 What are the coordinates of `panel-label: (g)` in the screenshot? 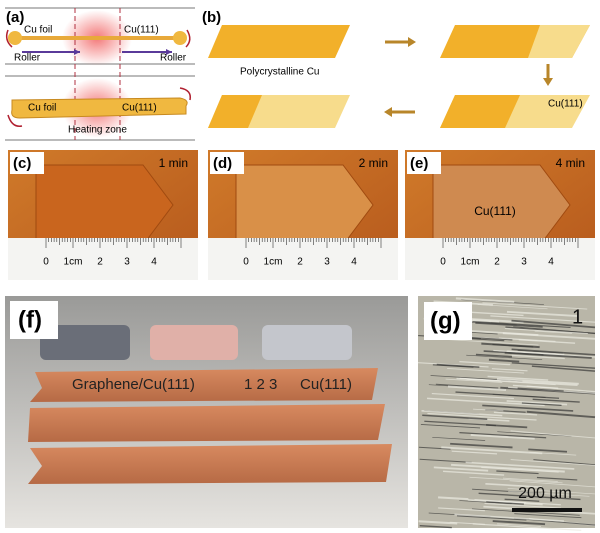 It's located at (445, 320).